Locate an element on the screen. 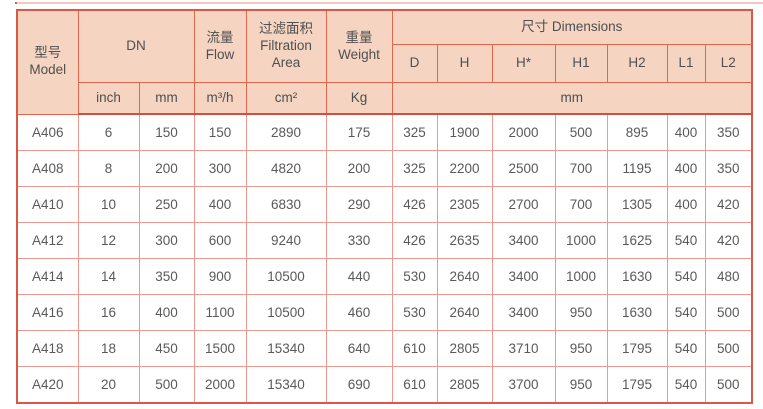 Image resolution: width=763 pixels, height=409 pixels. cell-dn-inch: 6 is located at coordinates (108, 132).